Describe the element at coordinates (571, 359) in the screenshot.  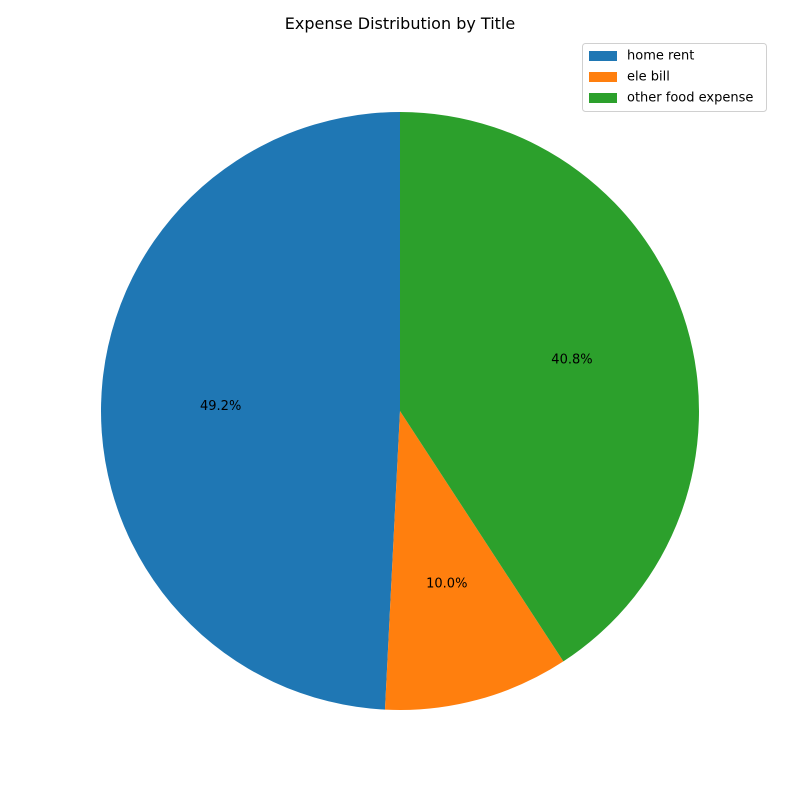
I see `pie-value-label: 40.8%` at that location.